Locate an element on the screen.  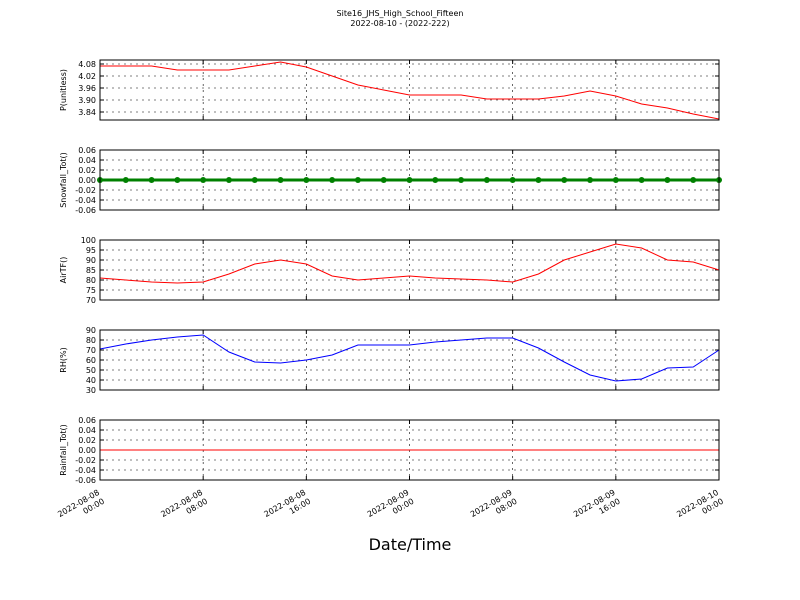
y-tick-label: 85 is located at coordinates (91, 270).